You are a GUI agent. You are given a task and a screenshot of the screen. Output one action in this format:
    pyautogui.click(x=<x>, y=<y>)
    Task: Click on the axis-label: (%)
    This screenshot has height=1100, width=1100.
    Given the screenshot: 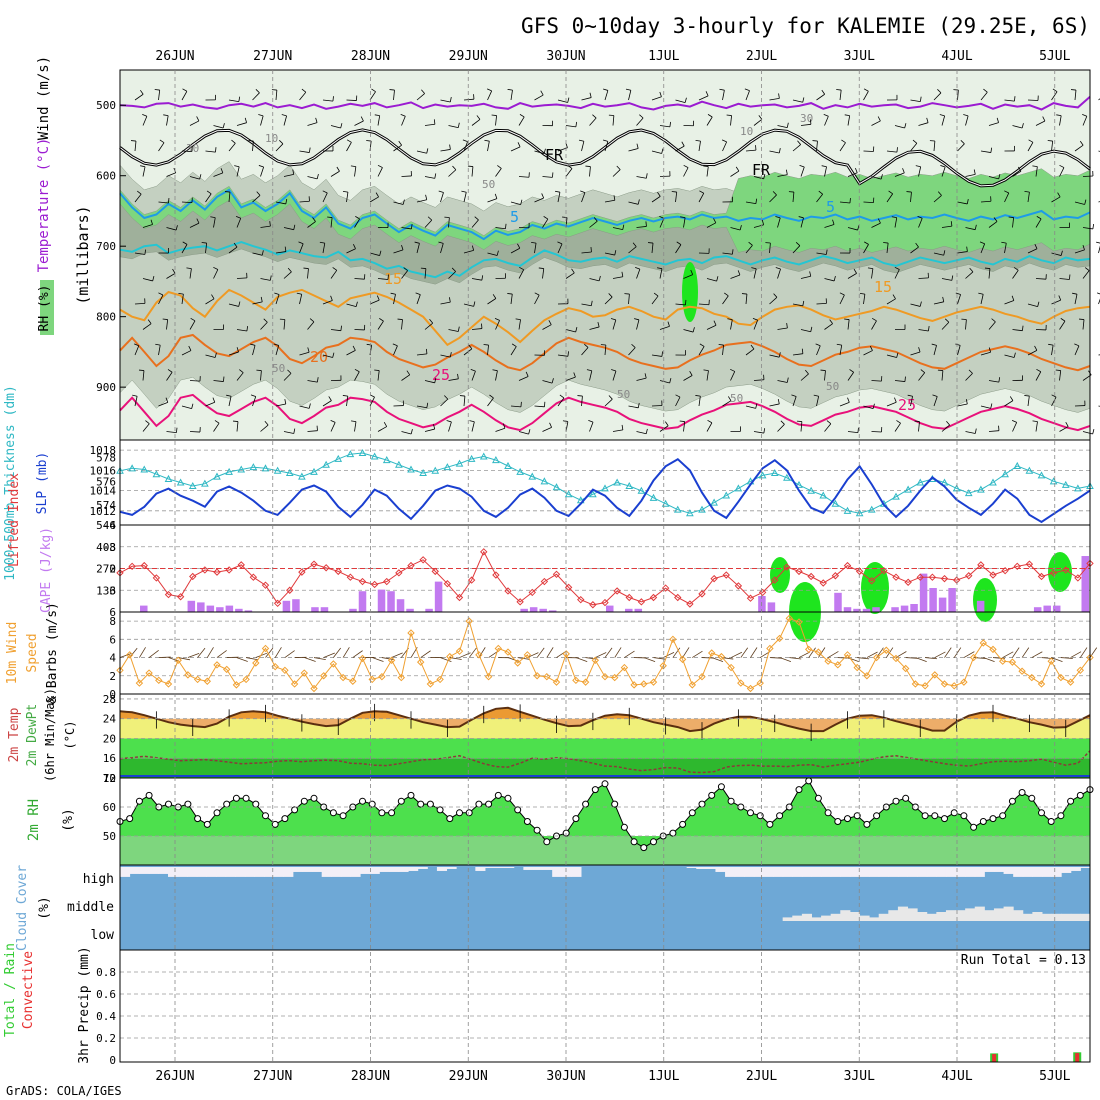 What is the action you would take?
    pyautogui.click(x=68, y=819)
    